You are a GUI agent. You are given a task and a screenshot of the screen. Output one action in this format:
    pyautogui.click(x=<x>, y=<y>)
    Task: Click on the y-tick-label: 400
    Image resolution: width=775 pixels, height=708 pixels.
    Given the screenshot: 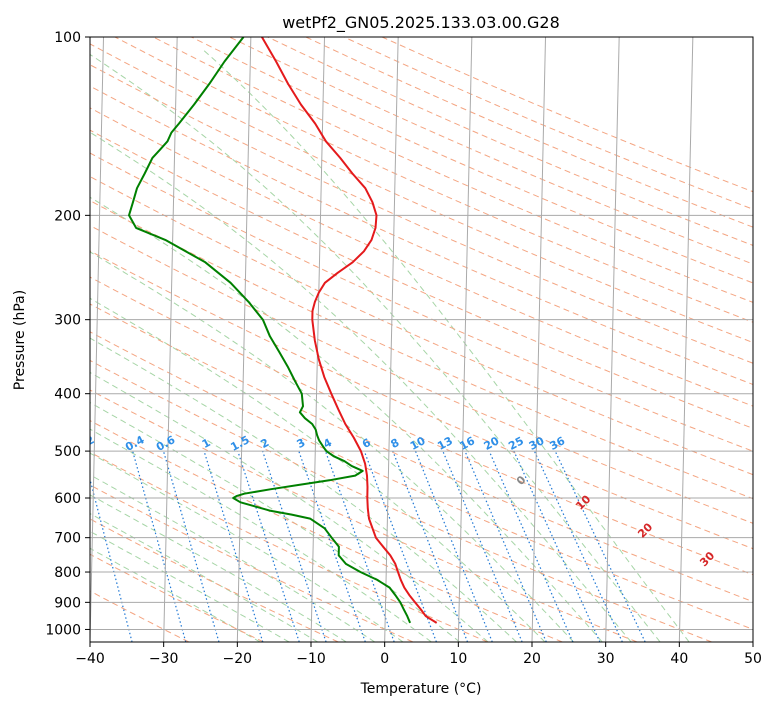 What is the action you would take?
    pyautogui.click(x=67, y=395)
    